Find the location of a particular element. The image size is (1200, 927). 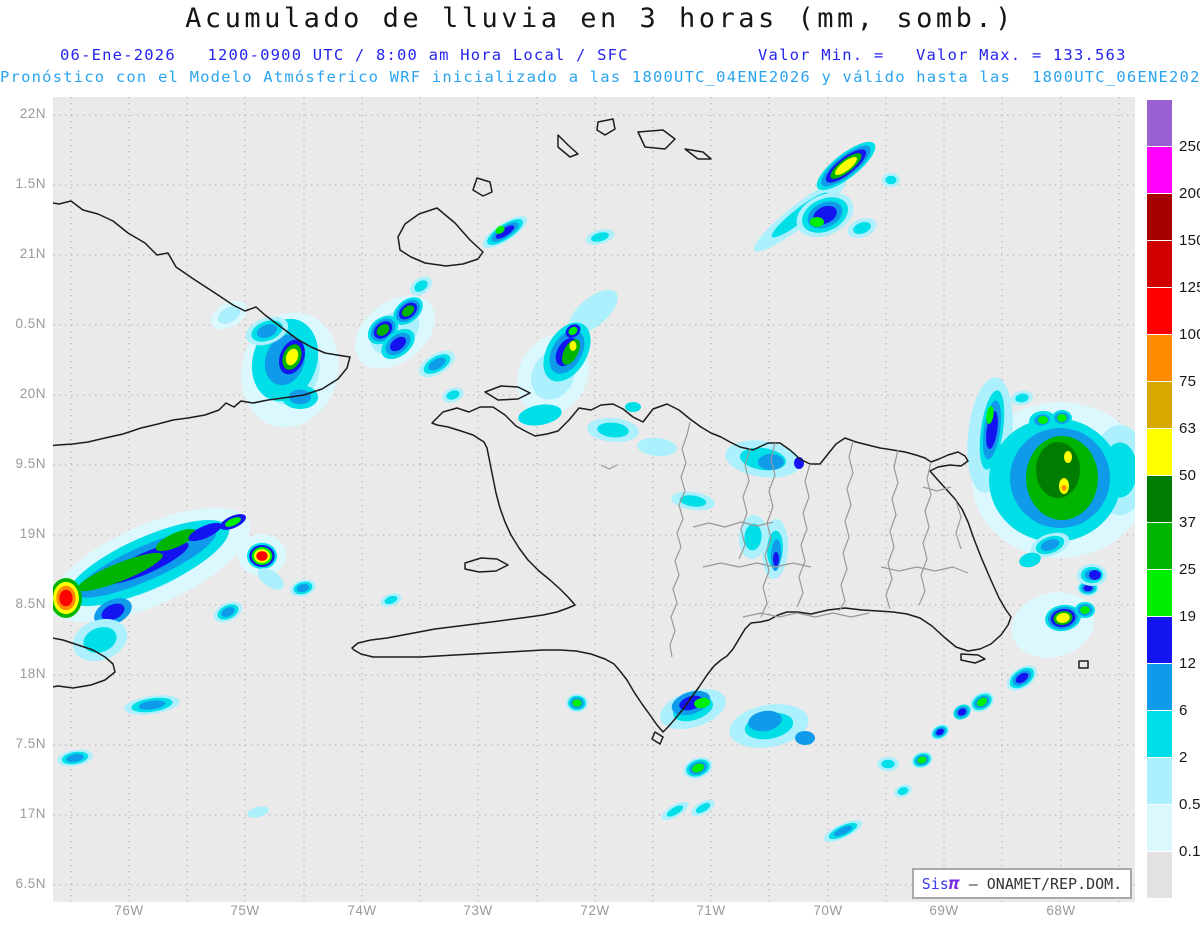

lat-label: 1.5N is located at coordinates (30, 183).